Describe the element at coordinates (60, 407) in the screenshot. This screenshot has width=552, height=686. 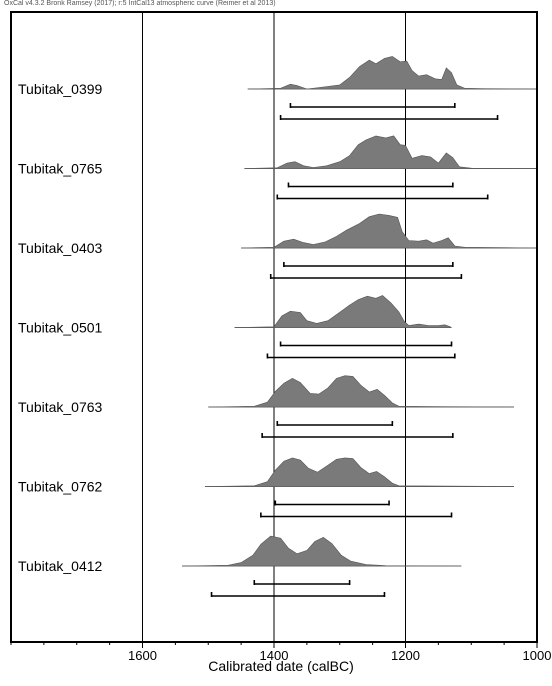
I see `sample-label: Tubitak_0763` at that location.